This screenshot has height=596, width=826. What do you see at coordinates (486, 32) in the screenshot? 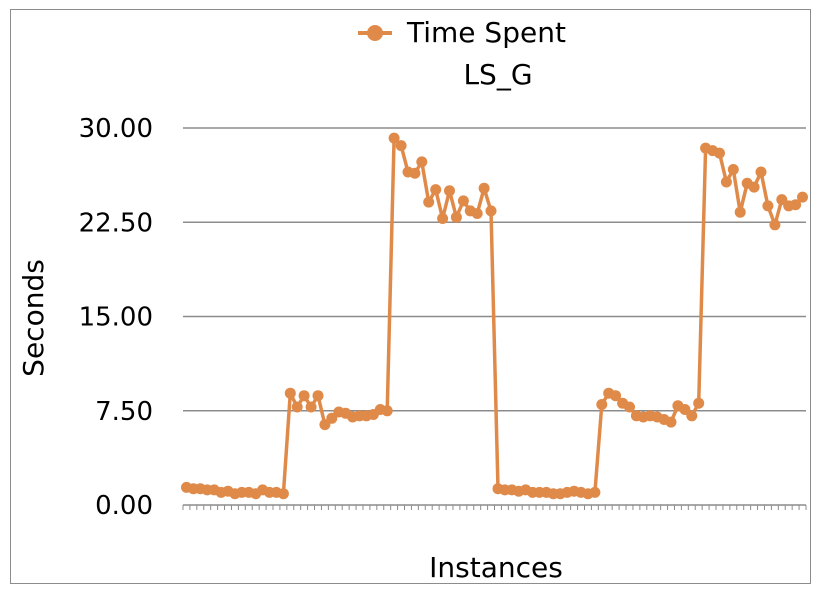
I see `legend-label: Time Spent` at bounding box center [486, 32].